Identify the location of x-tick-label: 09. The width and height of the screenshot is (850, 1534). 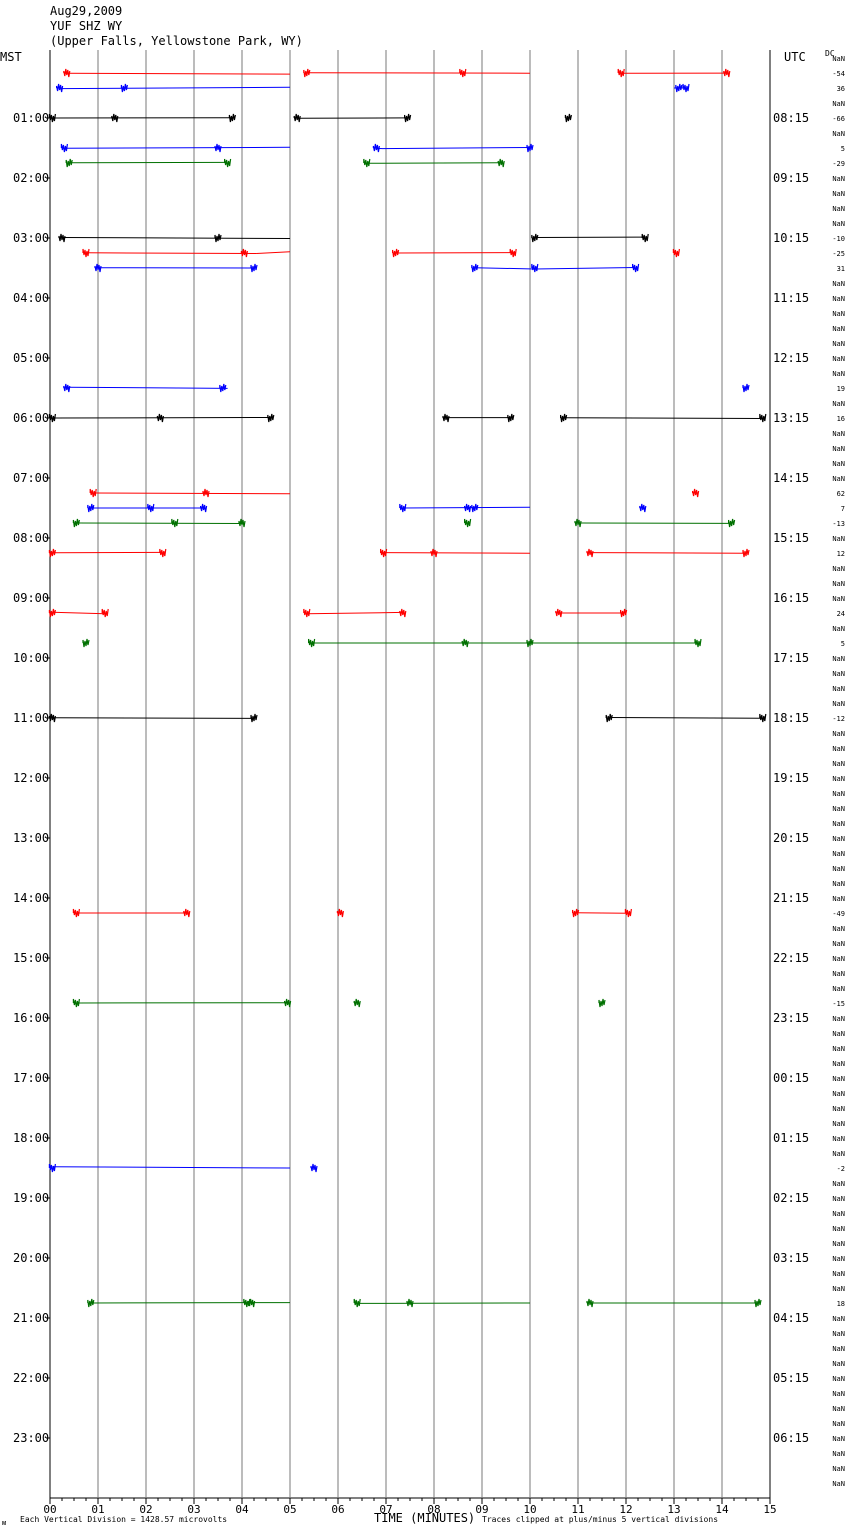
(481, 1509).